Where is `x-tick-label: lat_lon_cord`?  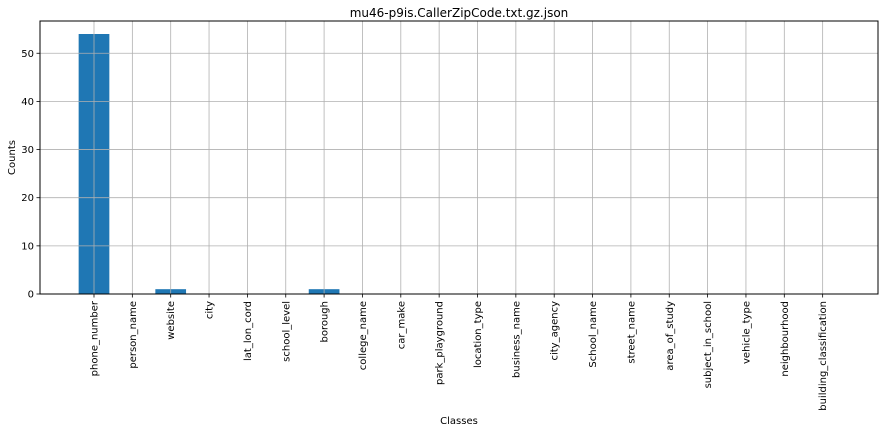
x-tick-label: lat_lon_cord is located at coordinates (248, 331).